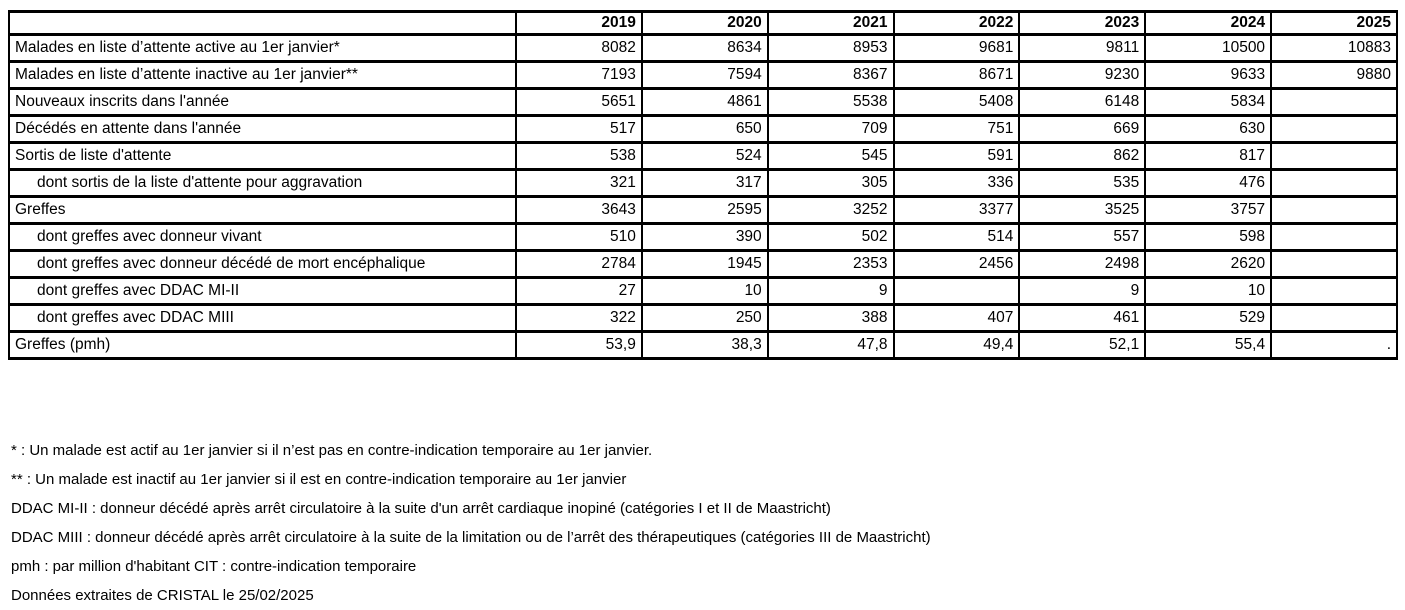 The height and width of the screenshot is (610, 1405). I want to click on value-cell: 669, so click(1082, 129).